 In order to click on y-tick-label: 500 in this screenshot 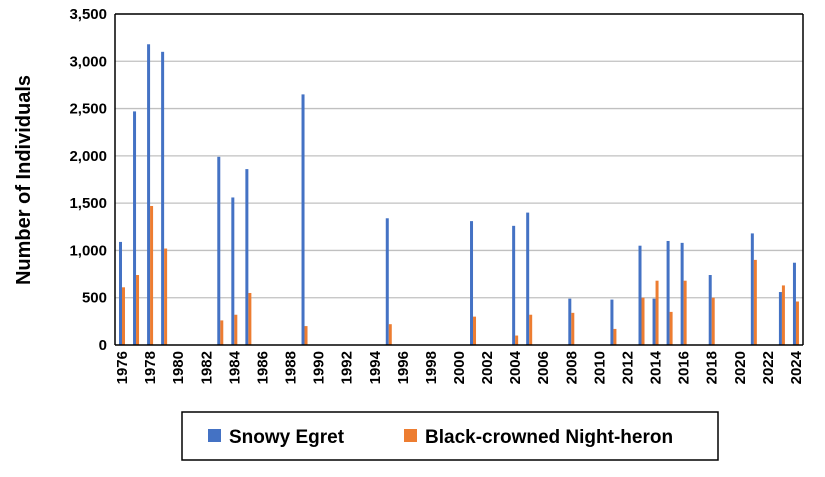, I will do `click(94, 298)`.